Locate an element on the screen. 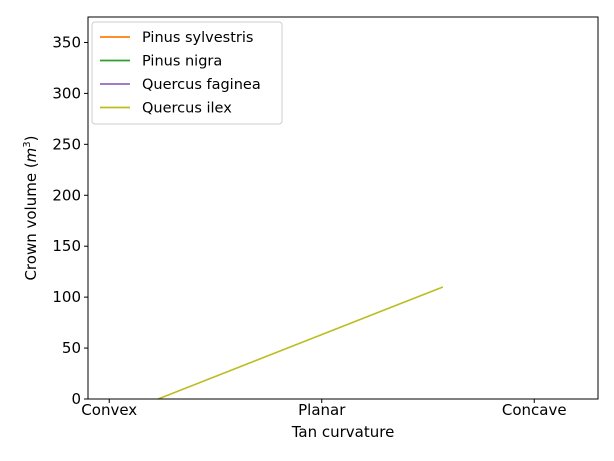  x-tick-label: Convex is located at coordinates (109, 410).